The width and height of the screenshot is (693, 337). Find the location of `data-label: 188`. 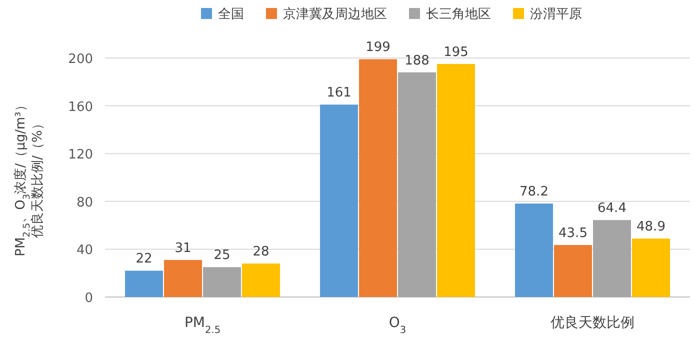

data-label: 188 is located at coordinates (417, 60).